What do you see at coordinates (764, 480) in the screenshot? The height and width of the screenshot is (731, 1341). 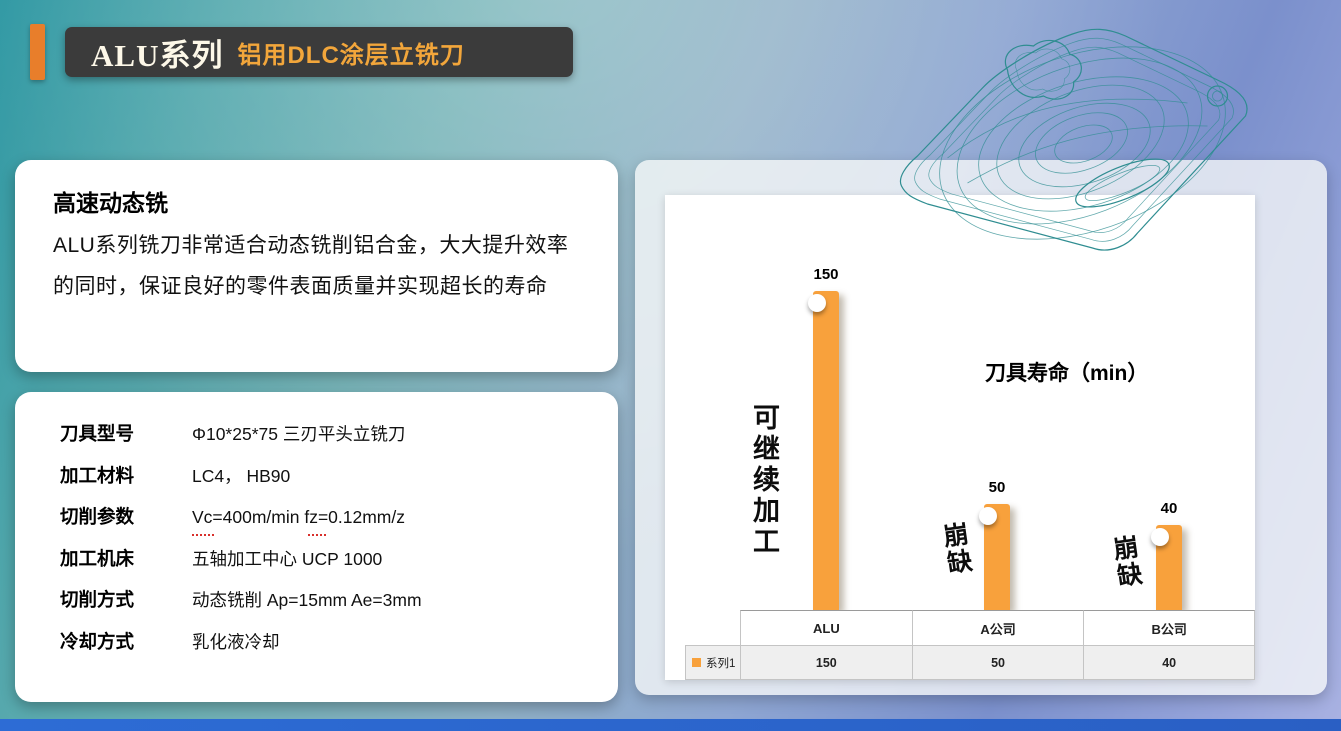 I see `annotation-continue-machining: 可继续加工` at bounding box center [764, 480].